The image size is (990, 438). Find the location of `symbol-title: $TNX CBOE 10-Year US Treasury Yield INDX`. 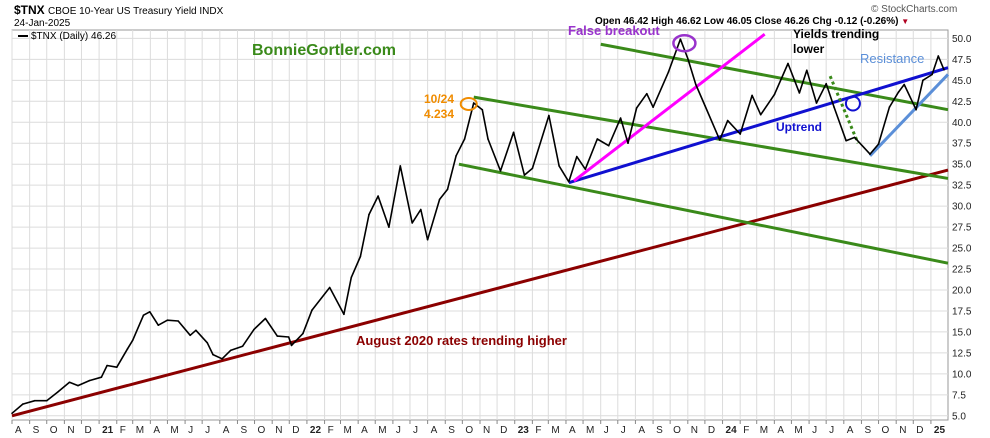

symbol-title: $TNX CBOE 10-Year US Treasury Yield INDX is located at coordinates (118, 10).